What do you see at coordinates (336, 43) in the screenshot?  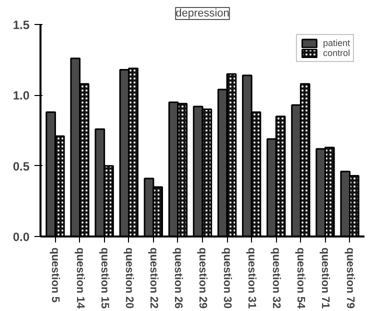 I see `legend-label: patient` at bounding box center [336, 43].